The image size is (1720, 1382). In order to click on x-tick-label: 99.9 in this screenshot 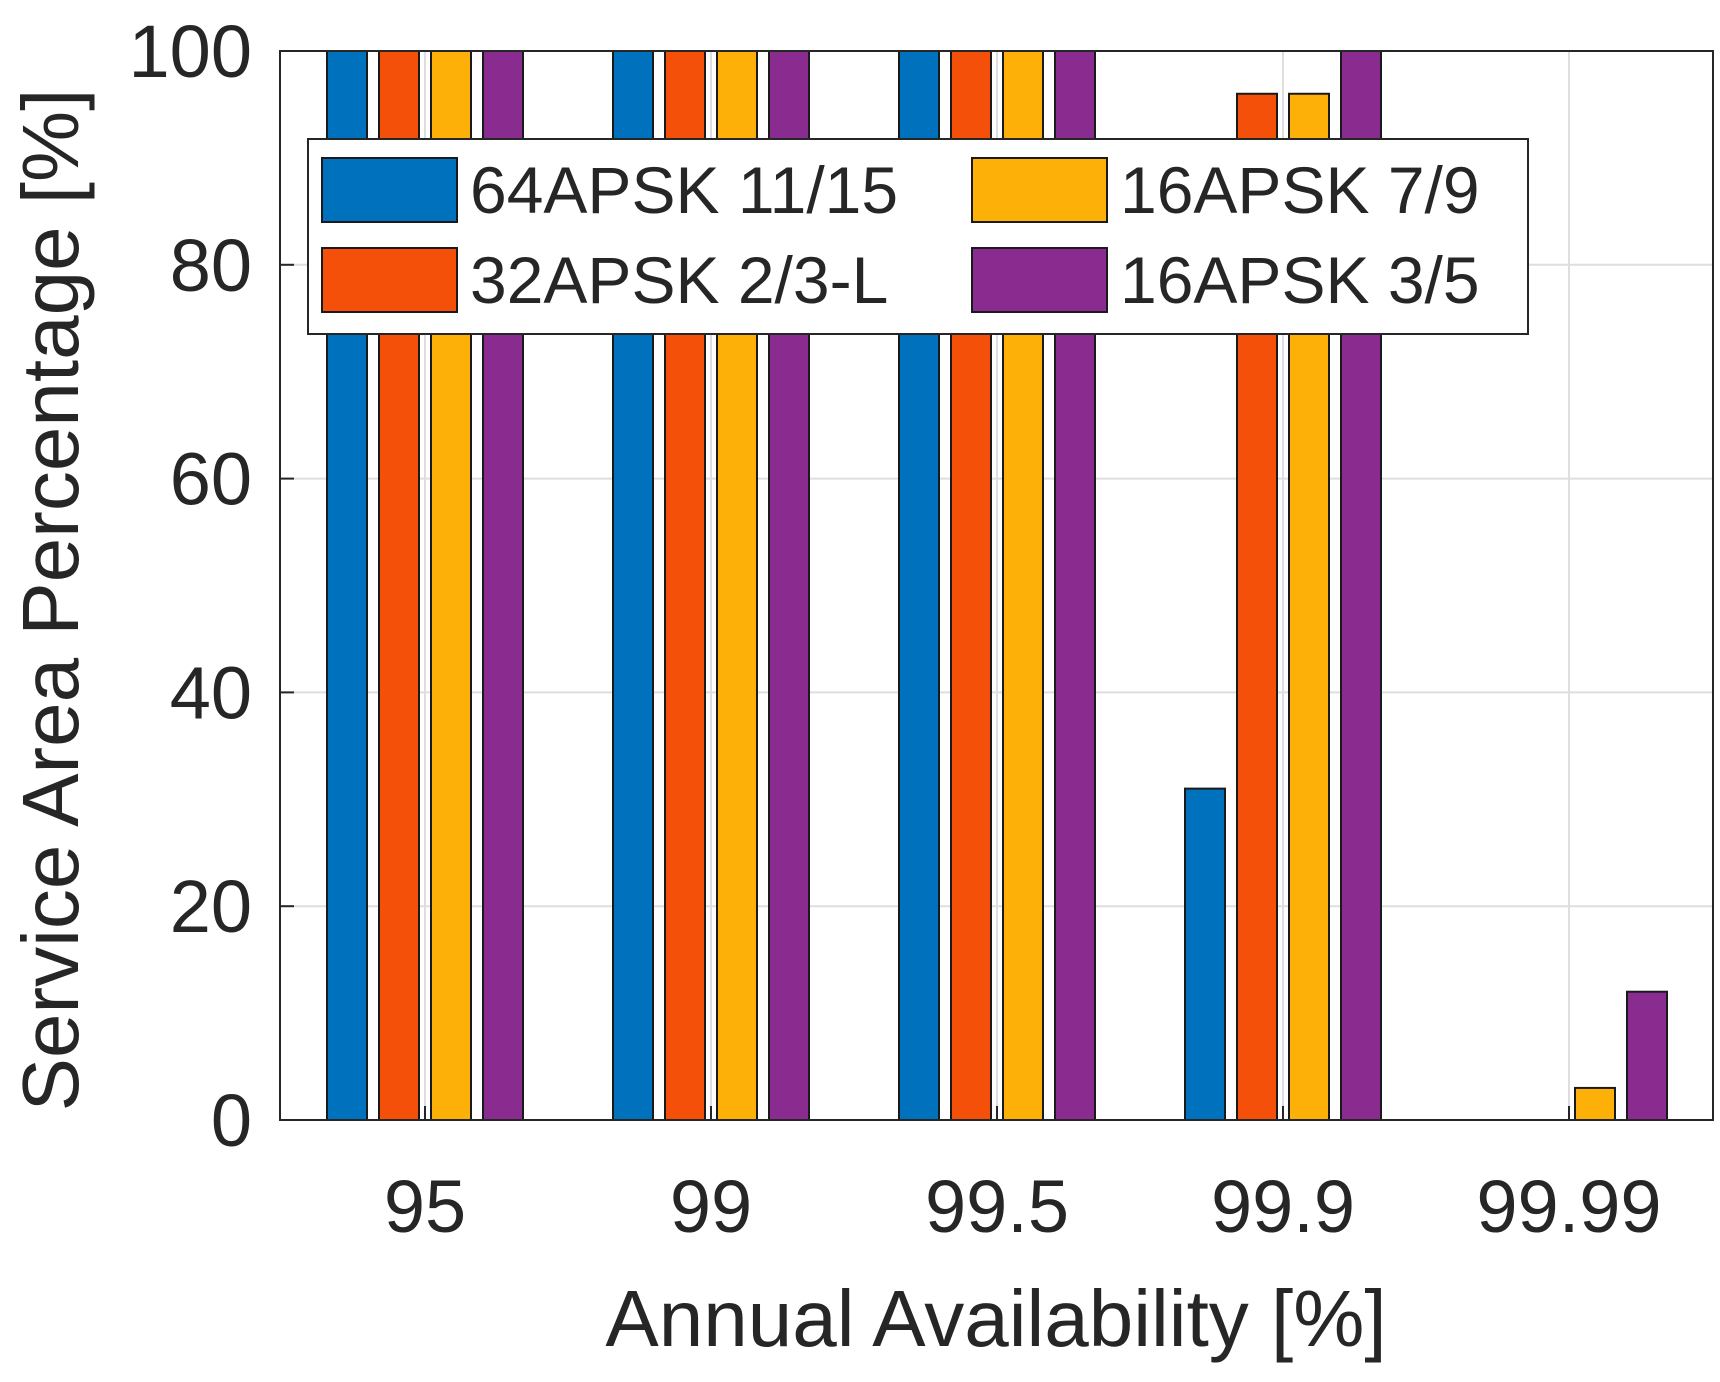, I will do `click(1283, 1206)`.